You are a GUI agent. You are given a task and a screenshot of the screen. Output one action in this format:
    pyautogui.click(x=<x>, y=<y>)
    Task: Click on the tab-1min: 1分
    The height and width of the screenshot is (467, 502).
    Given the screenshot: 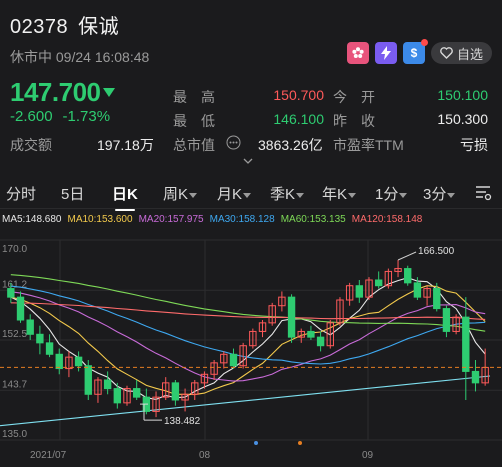 What is the action you would take?
    pyautogui.click(x=391, y=193)
    